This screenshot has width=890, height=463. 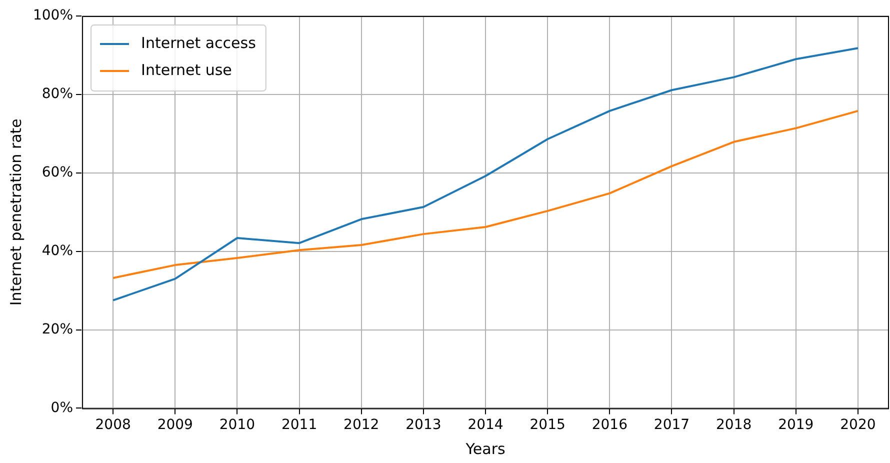 What do you see at coordinates (672, 425) in the screenshot?
I see `x-tick-label: 2017` at bounding box center [672, 425].